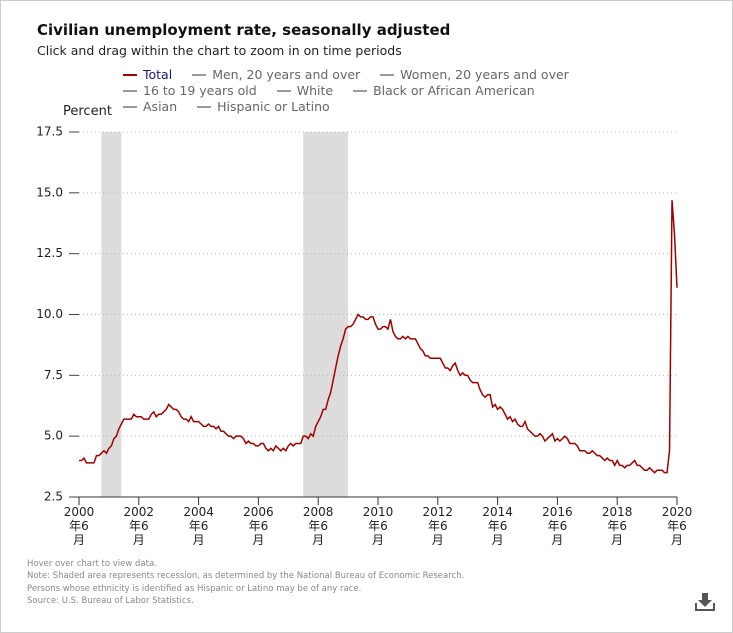 Image resolution: width=733 pixels, height=633 pixels. What do you see at coordinates (139, 526) in the screenshot?
I see `x-tick-label: 2002 年6 月` at bounding box center [139, 526].